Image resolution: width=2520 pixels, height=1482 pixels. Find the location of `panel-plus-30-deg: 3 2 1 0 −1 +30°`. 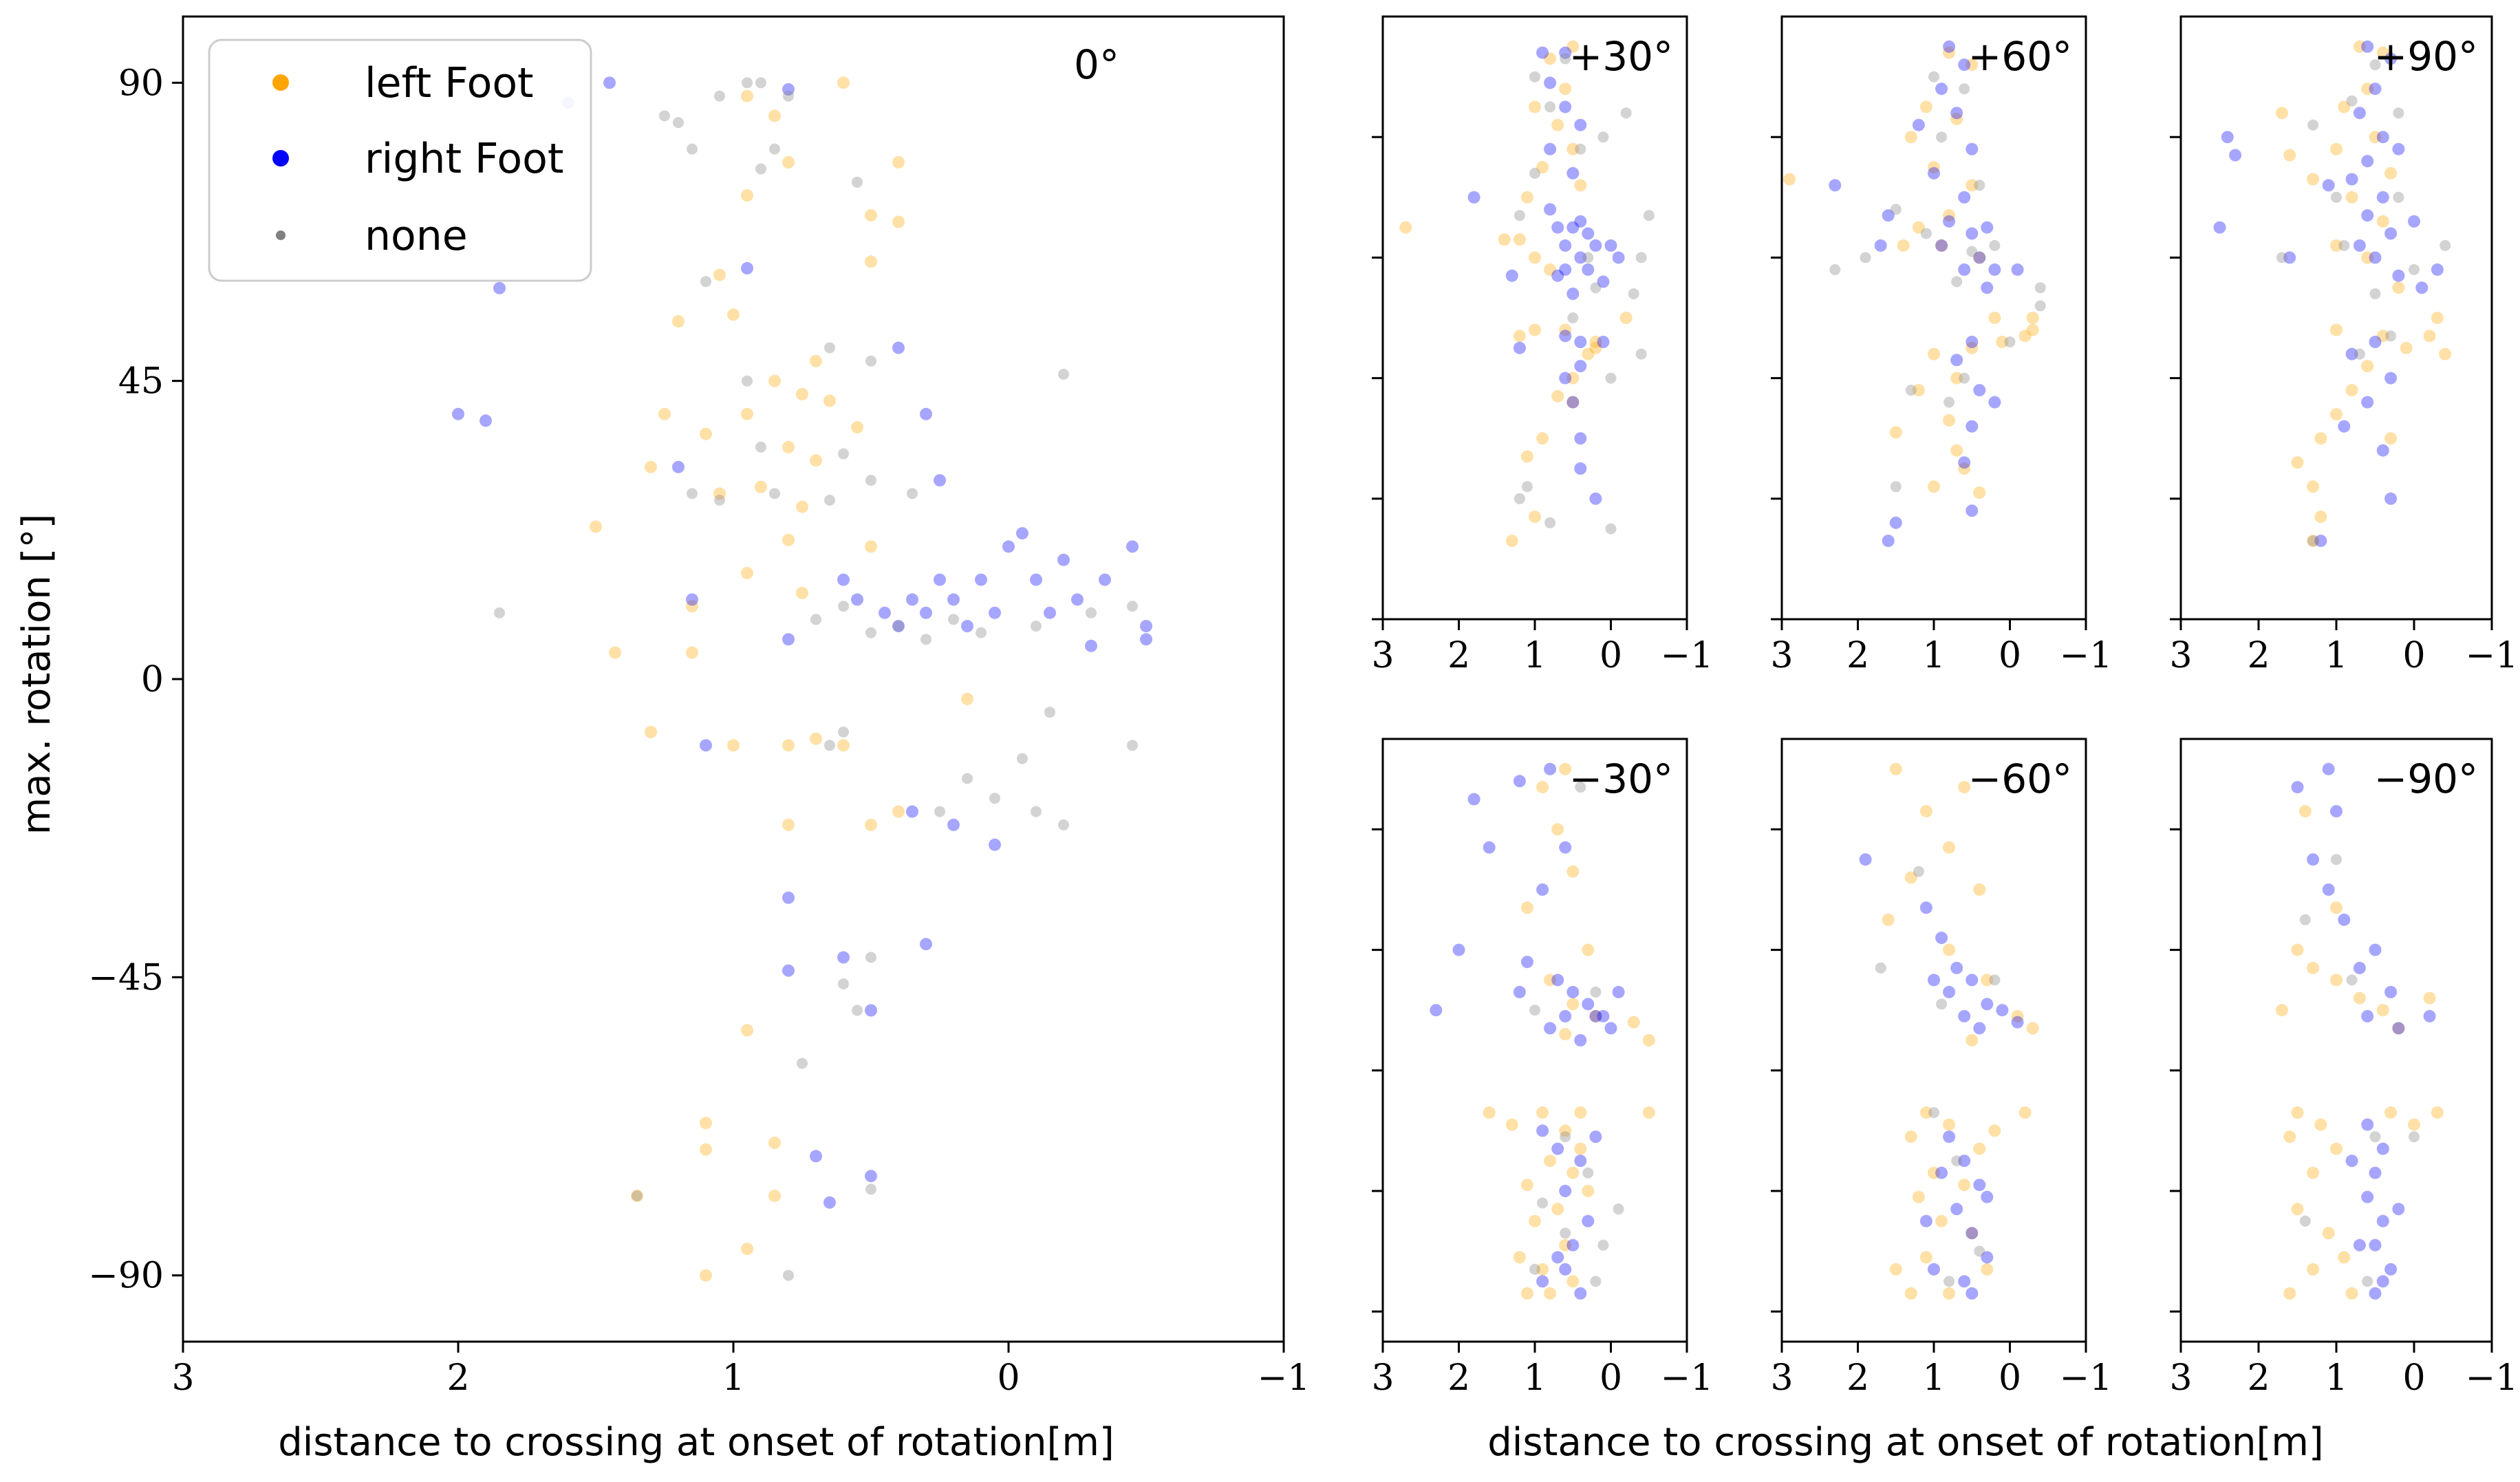

panel-plus-30-deg: 3 2 1 0 −1 +30° is located at coordinates (1542, 345).